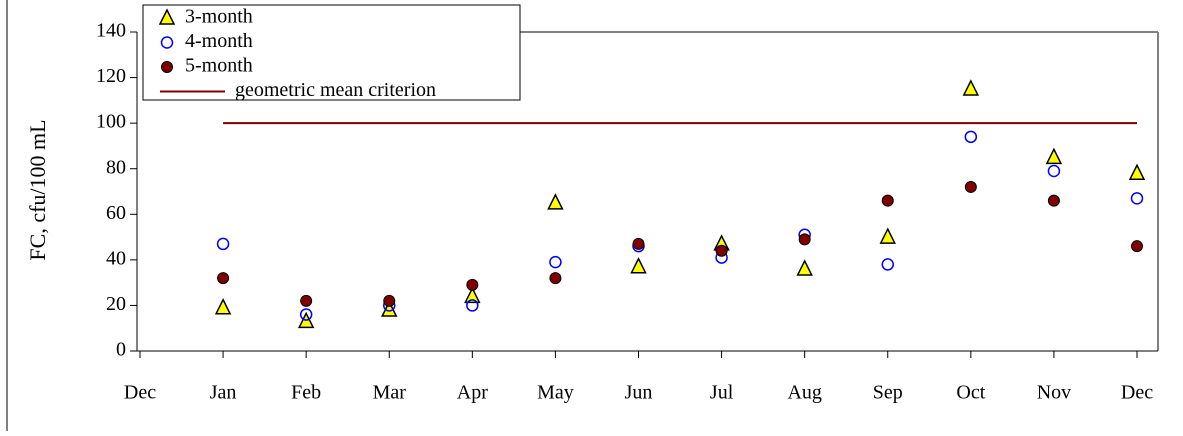  Describe the element at coordinates (804, 393) in the screenshot. I see `x-tick-label: Aug` at that location.